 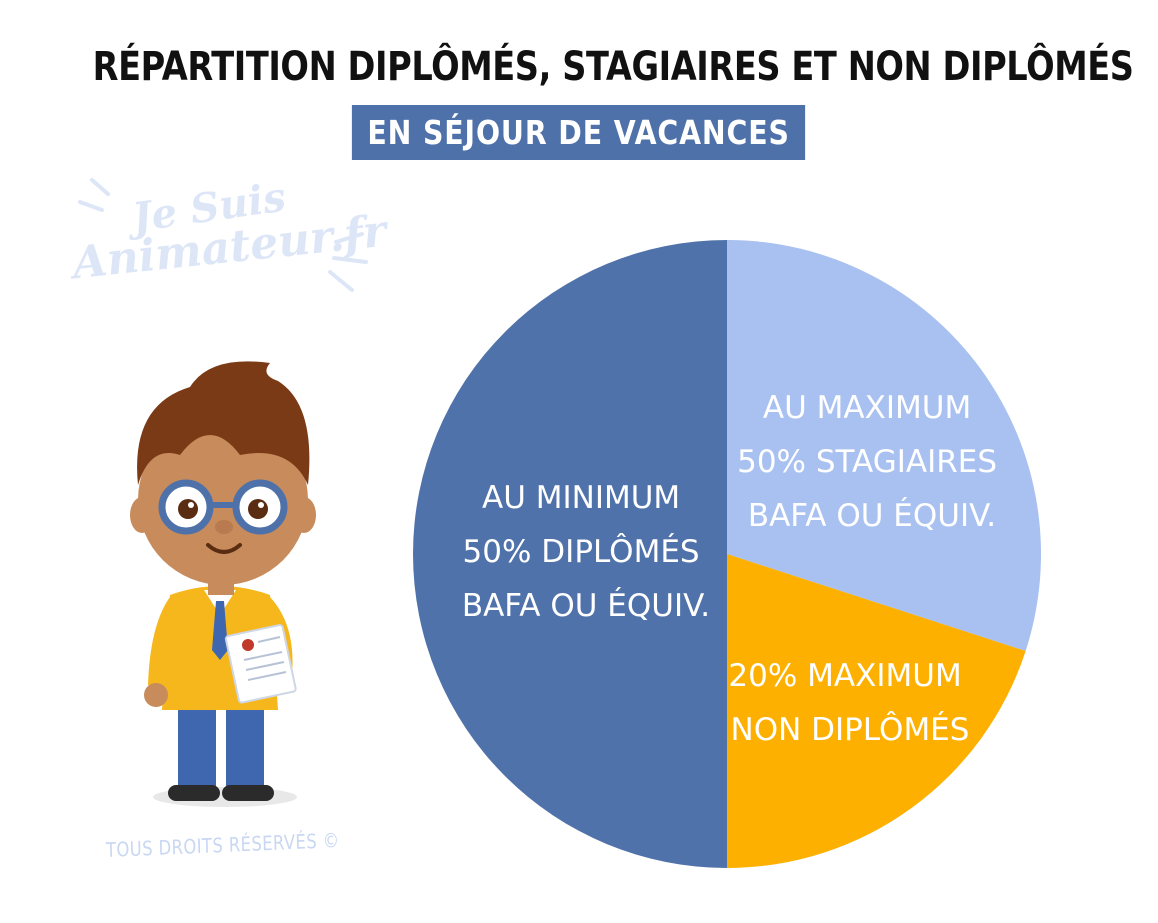 What do you see at coordinates (867, 408) in the screenshot?
I see `label-stagiaires-line-1: AU MAXIMUM` at bounding box center [867, 408].